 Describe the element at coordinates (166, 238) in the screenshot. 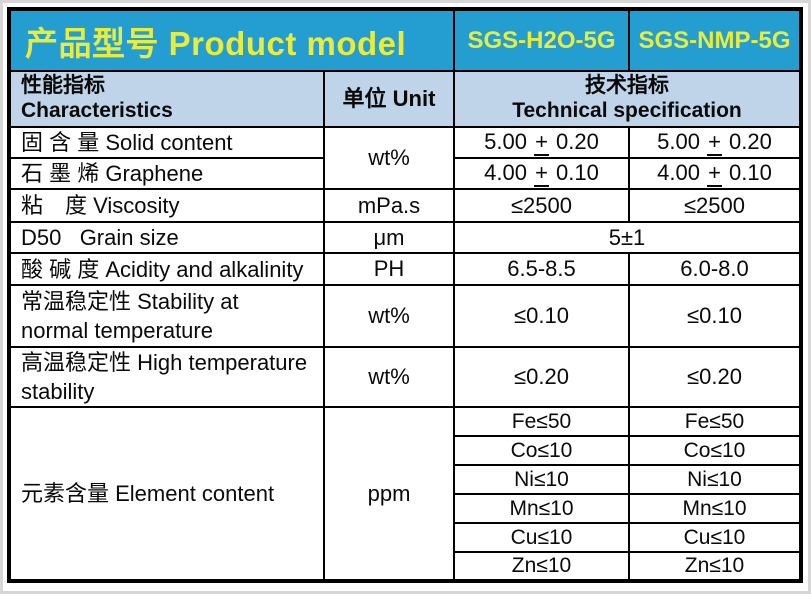

I see `grain-size-label: D50 Grain size` at that location.